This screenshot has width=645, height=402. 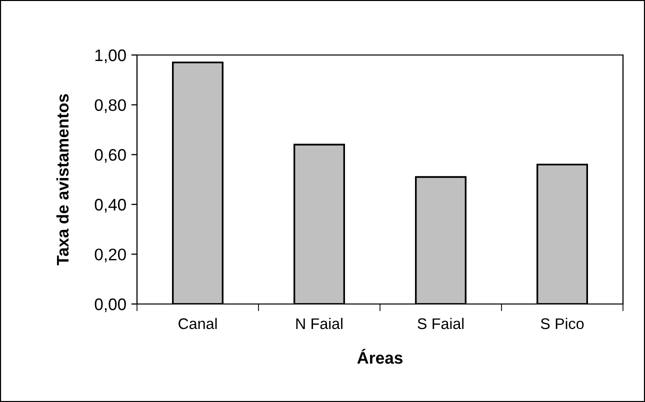 I want to click on y-tick-label: 0,80, so click(x=110, y=106).